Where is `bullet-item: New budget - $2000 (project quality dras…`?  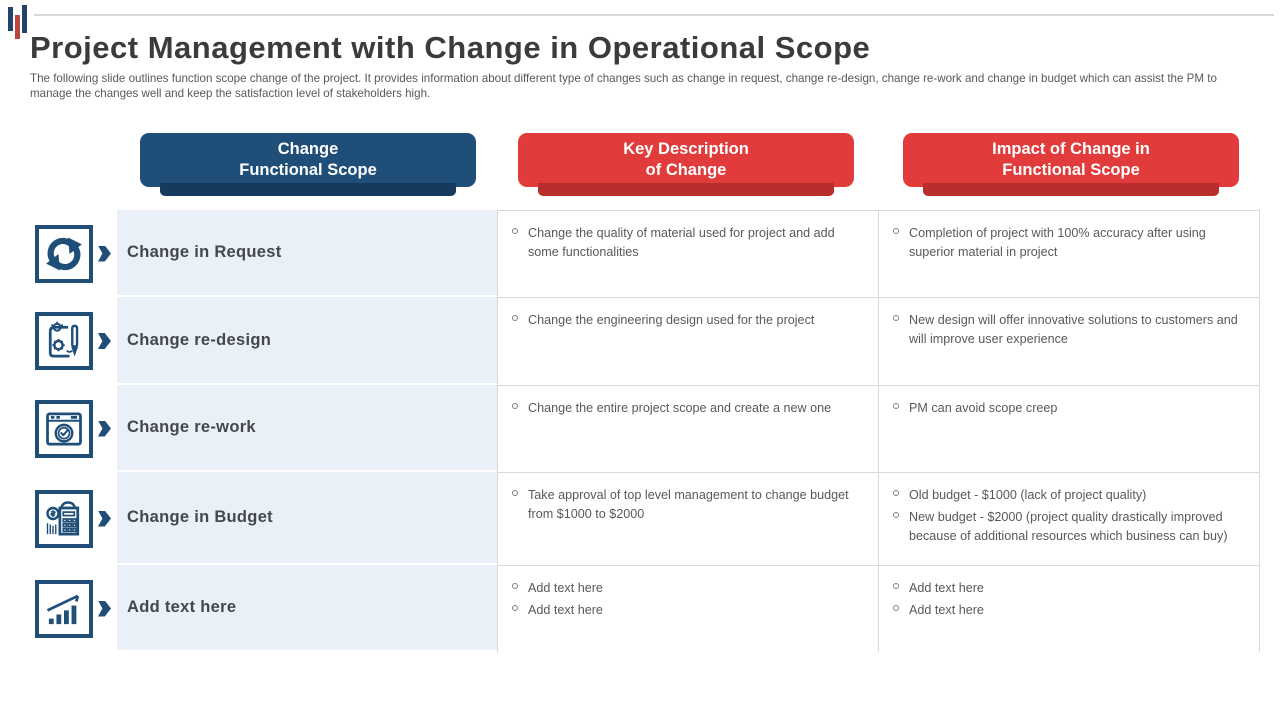
bullet-item: New budget - $2000 (project quality dras… is located at coordinates (1068, 527).